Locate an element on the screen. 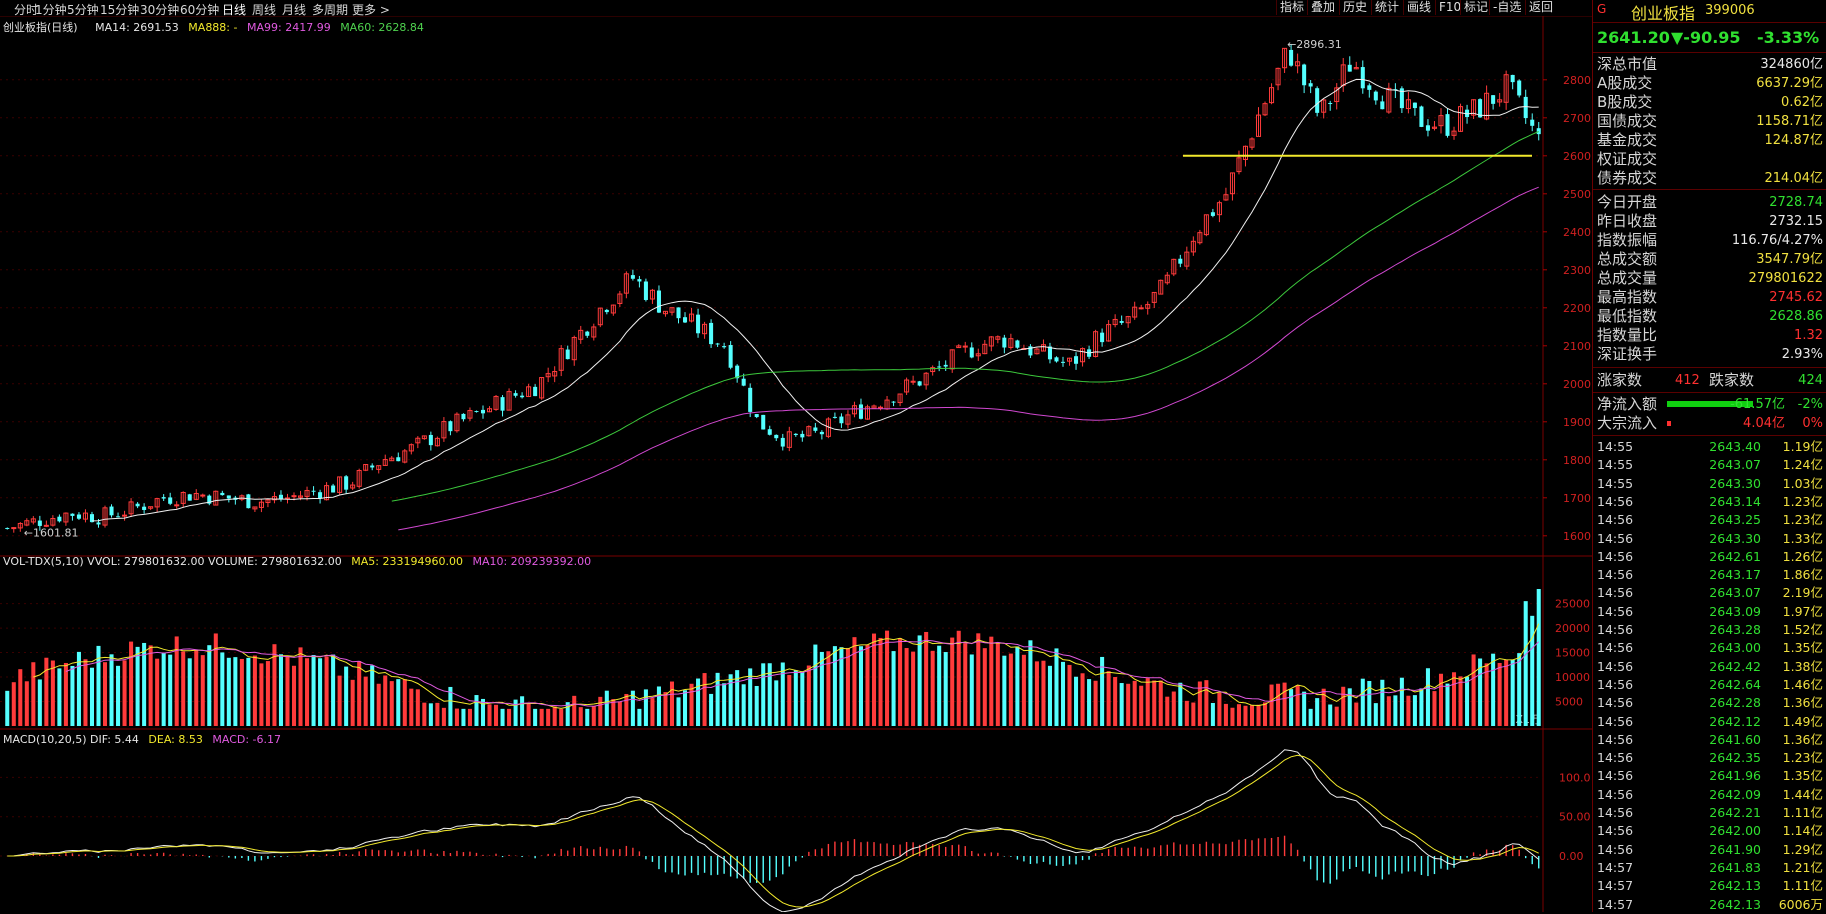  tf-item: 周线 is located at coordinates (264, 10).